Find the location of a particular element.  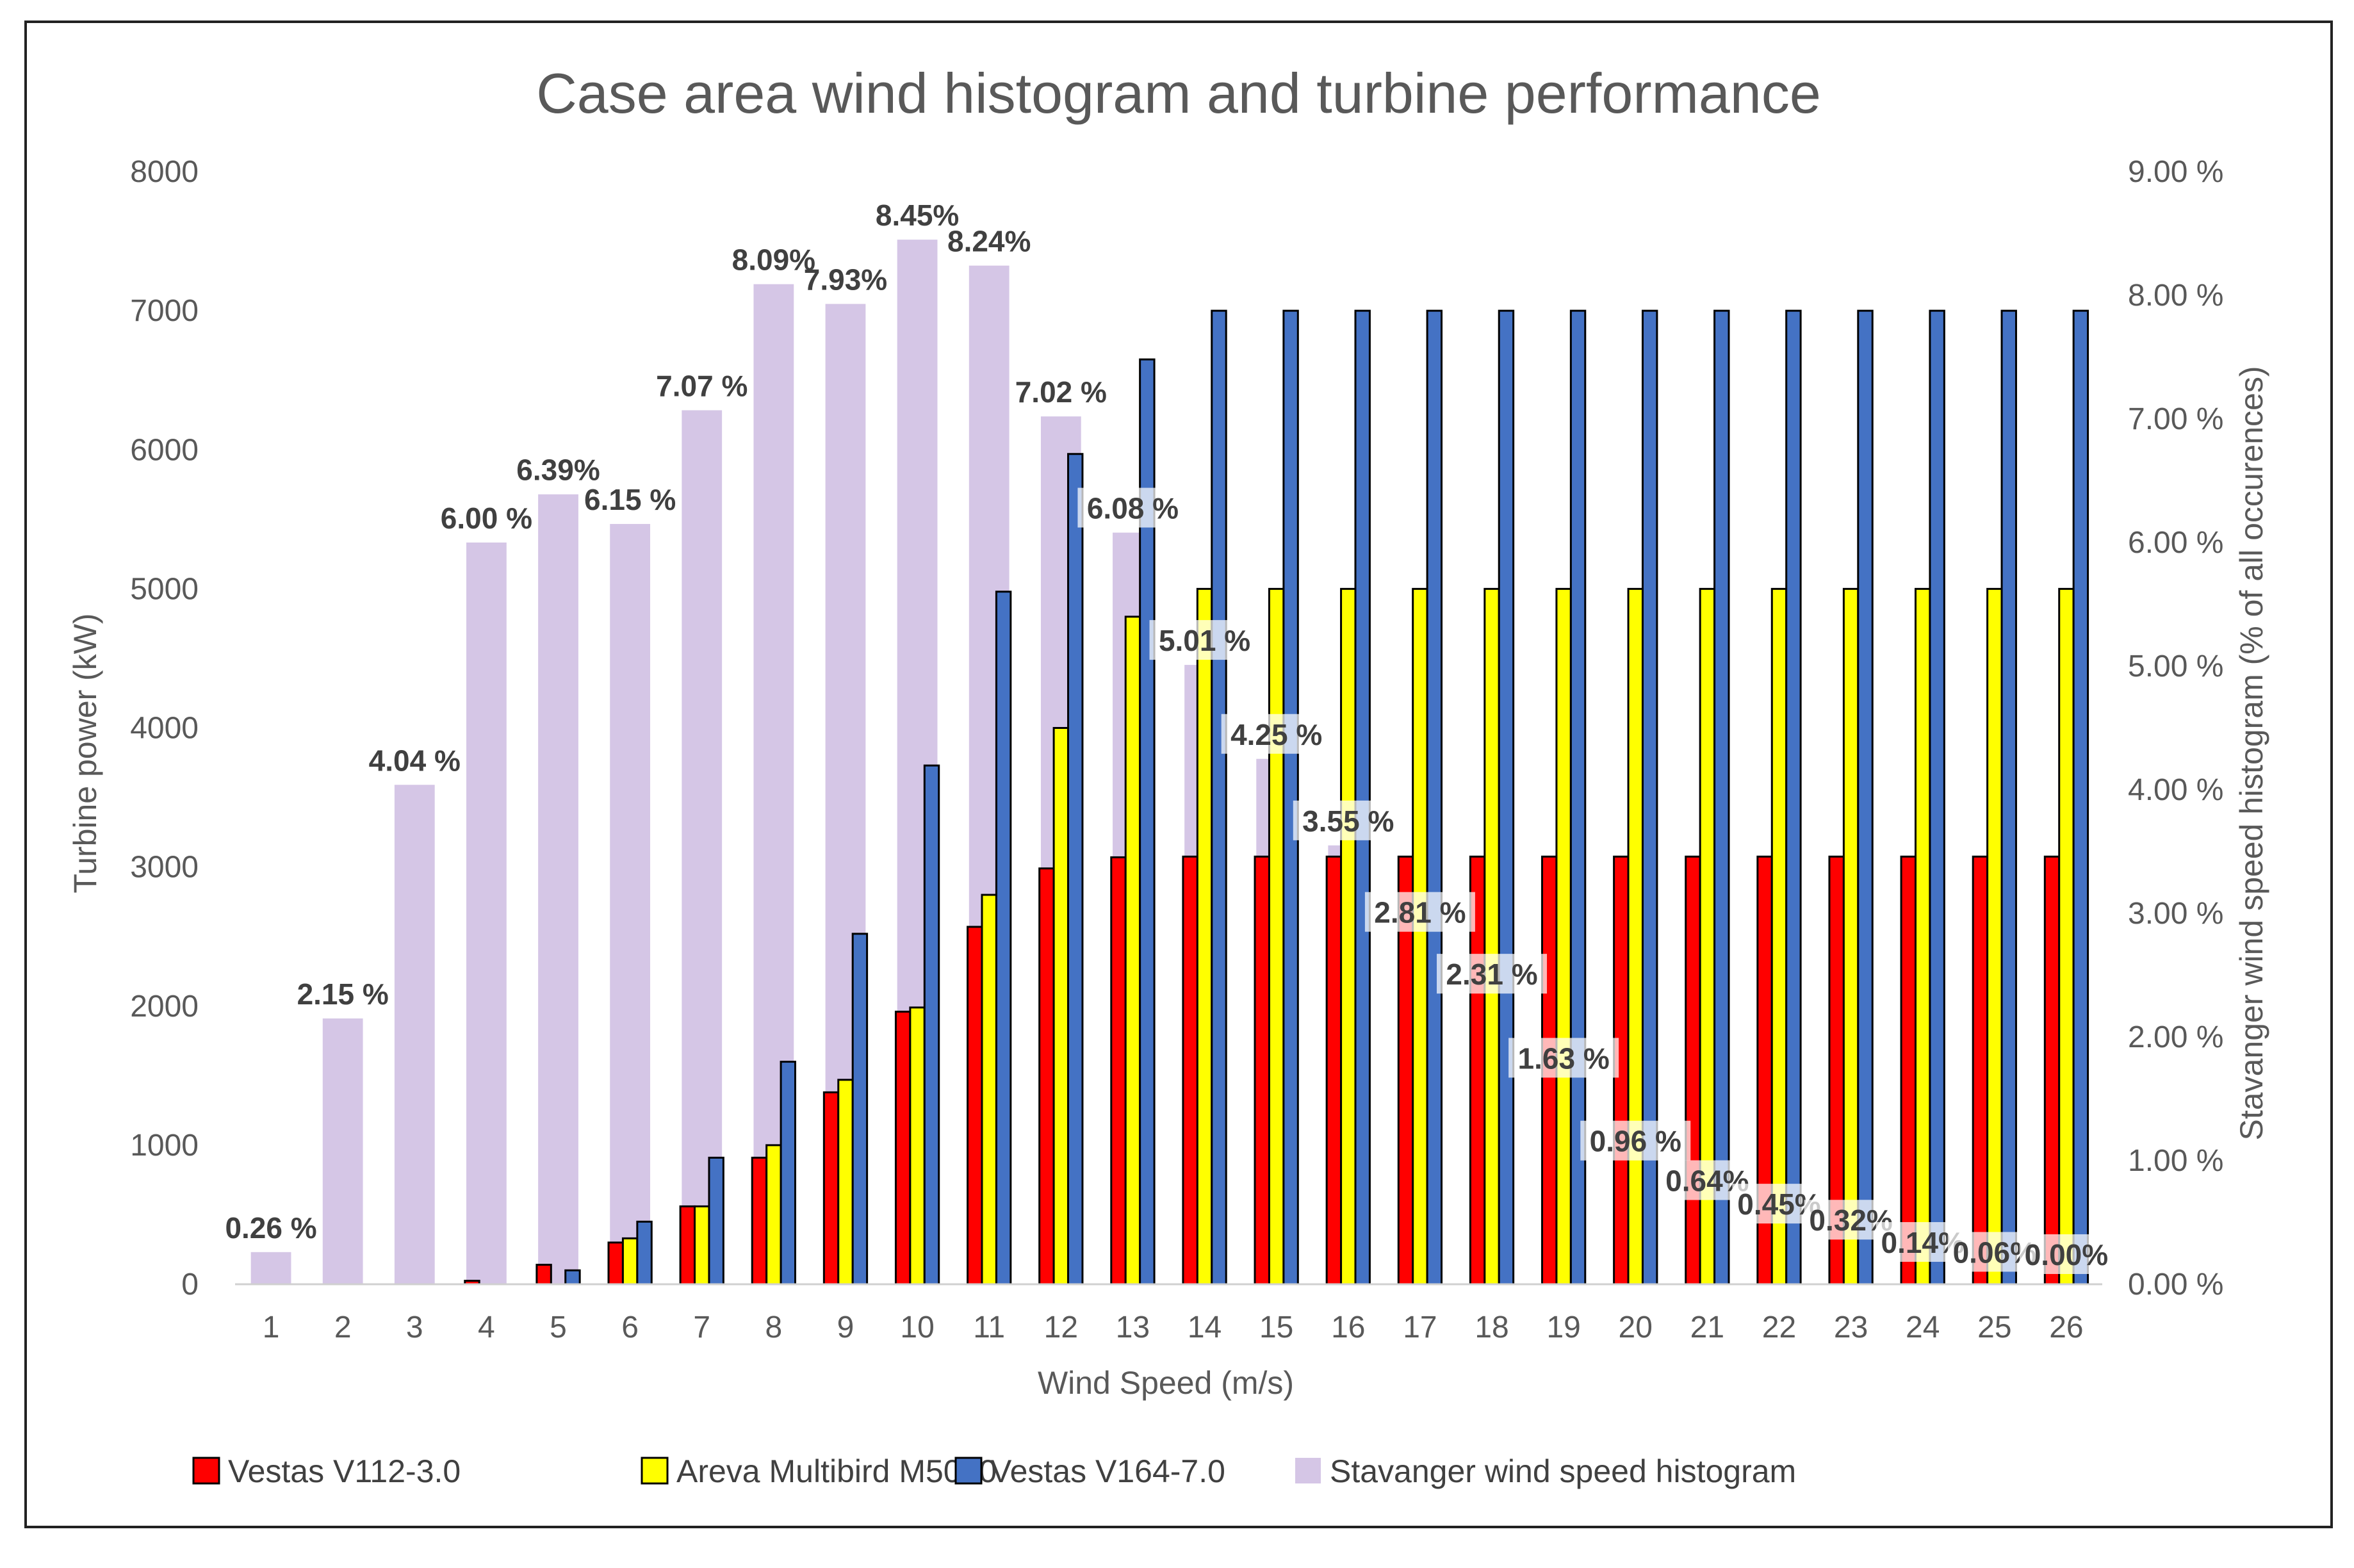

x-tick-label: 4 is located at coordinates (486, 1327).